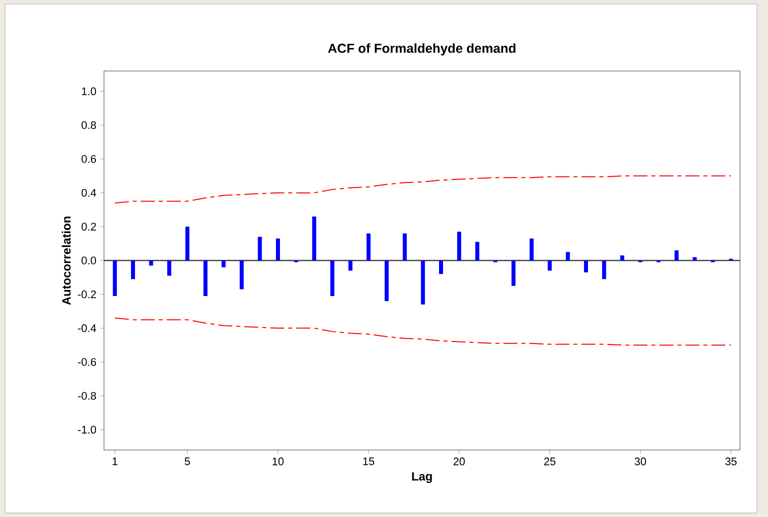  Describe the element at coordinates (89, 260) in the screenshot. I see `y-tick-label: 0.0` at that location.